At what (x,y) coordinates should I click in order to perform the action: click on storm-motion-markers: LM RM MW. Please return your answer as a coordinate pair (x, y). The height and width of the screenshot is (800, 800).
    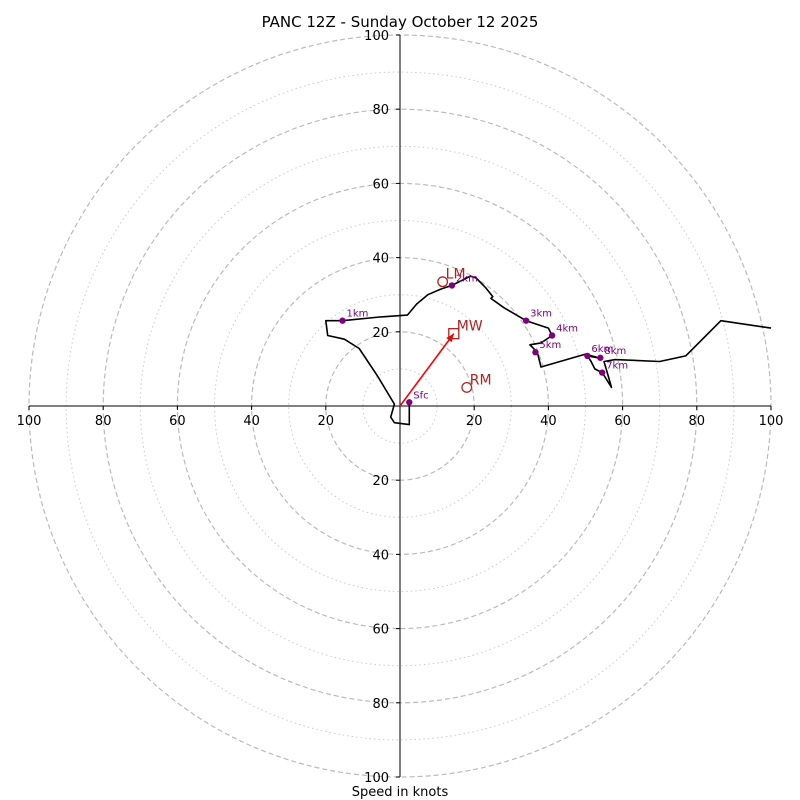
    Looking at the image, I should click on (464, 330).